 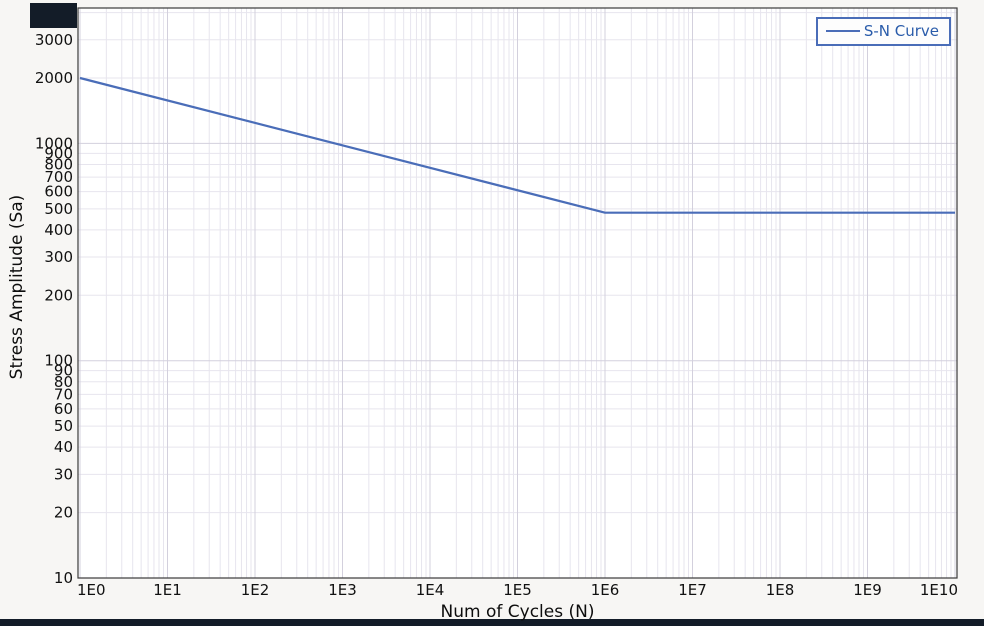 I want to click on y-tick-label: 700, so click(x=58, y=177).